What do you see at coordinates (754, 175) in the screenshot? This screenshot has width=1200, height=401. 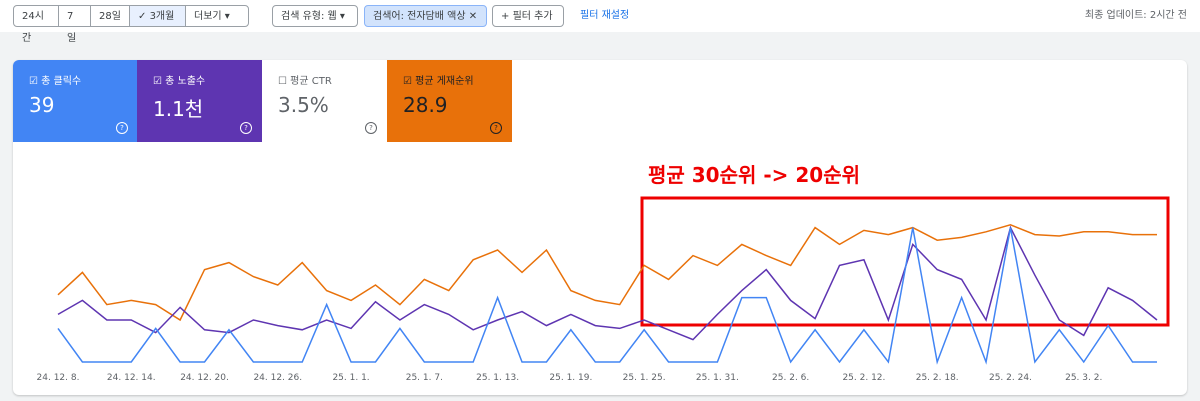 I see `annotation: 평균 30순위 -> 20순위` at bounding box center [754, 175].